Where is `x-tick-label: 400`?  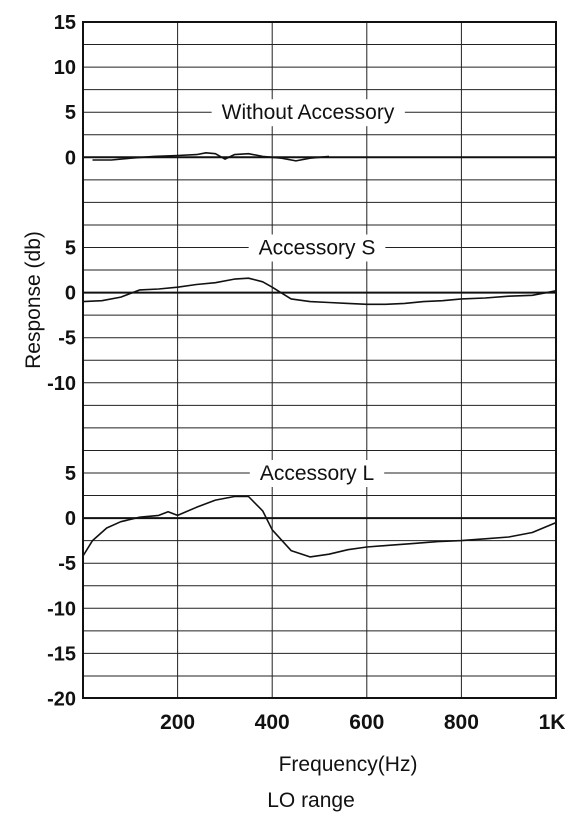 x-tick-label: 400 is located at coordinates (272, 722).